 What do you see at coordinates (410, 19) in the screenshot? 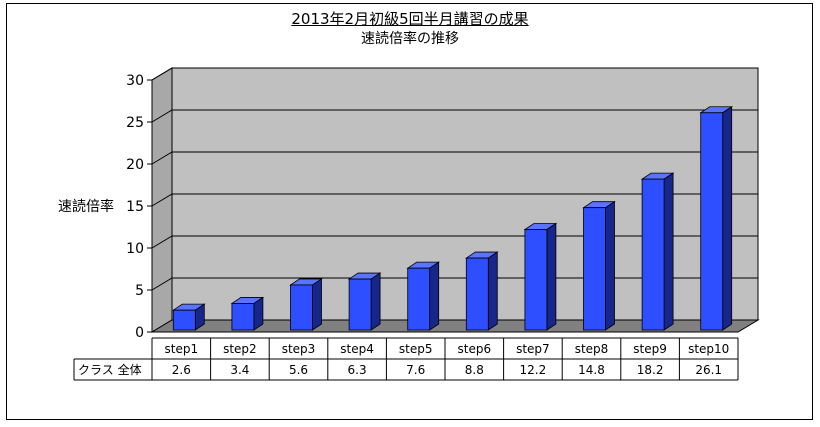
I see `chart-title: 2013年2月初級5回半月講習の成果` at bounding box center [410, 19].